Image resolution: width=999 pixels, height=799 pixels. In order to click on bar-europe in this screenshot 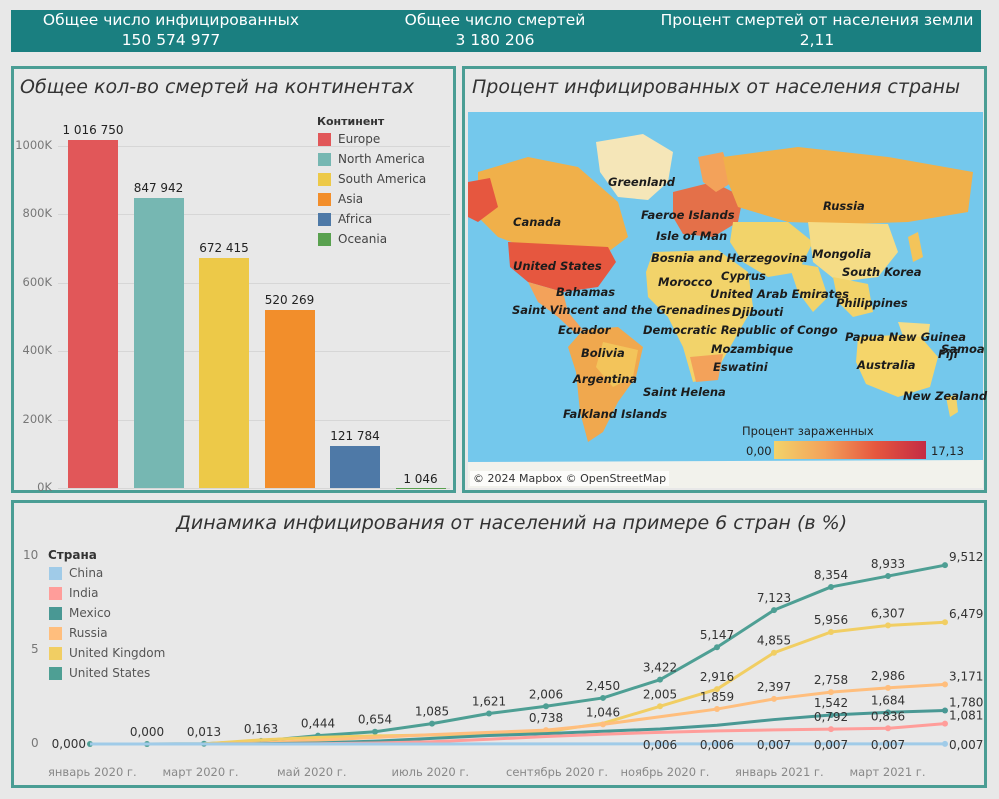, I will do `click(93, 314)`.